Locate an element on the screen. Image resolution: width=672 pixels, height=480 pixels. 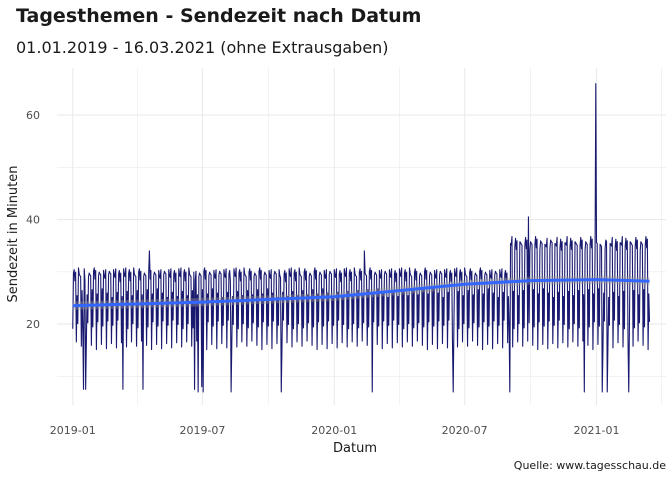
y-tick-label: 40 is located at coordinates (33, 220).